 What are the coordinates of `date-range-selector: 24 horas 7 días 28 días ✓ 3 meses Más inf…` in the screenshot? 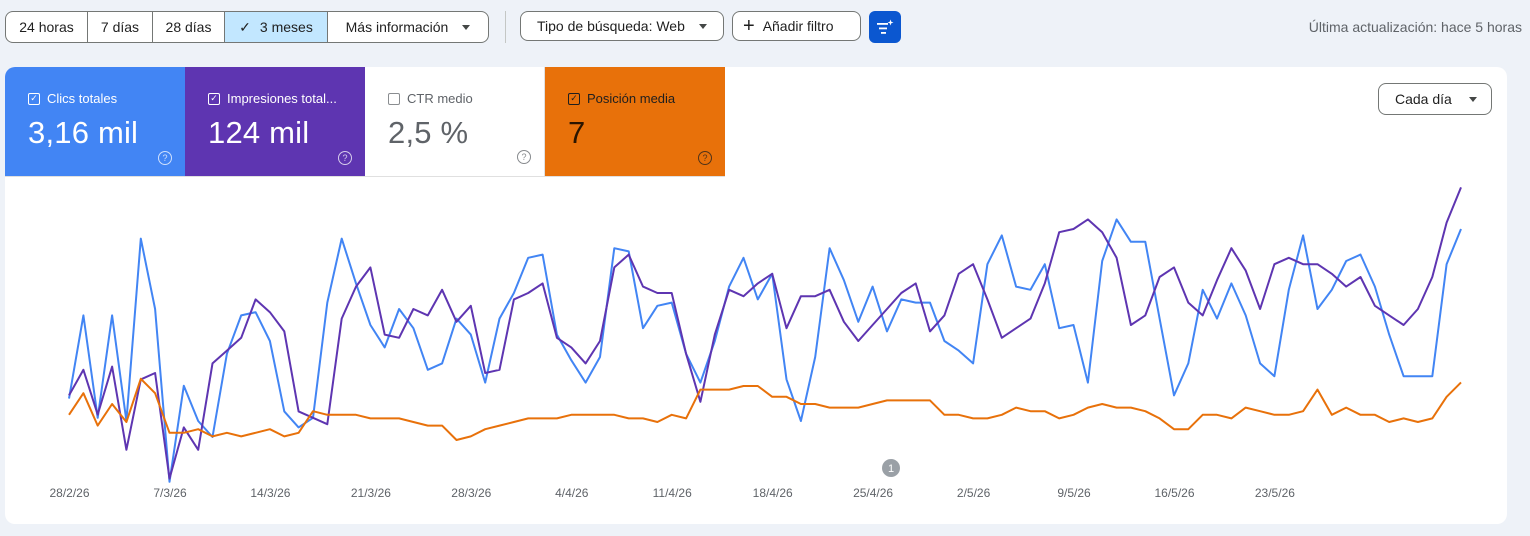 It's located at (247, 27).